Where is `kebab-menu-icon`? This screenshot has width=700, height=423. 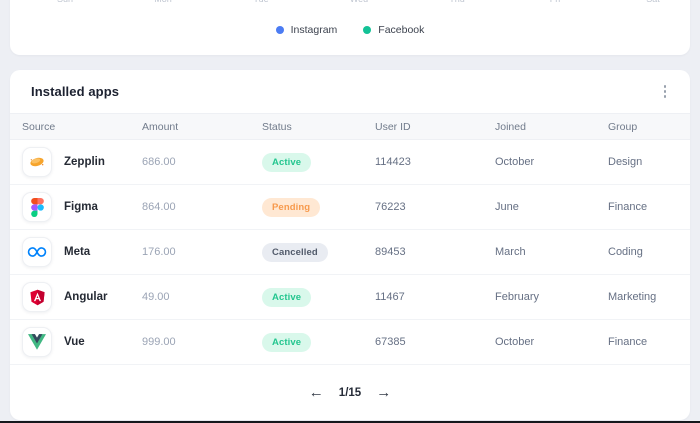 kebab-menu-icon is located at coordinates (665, 91).